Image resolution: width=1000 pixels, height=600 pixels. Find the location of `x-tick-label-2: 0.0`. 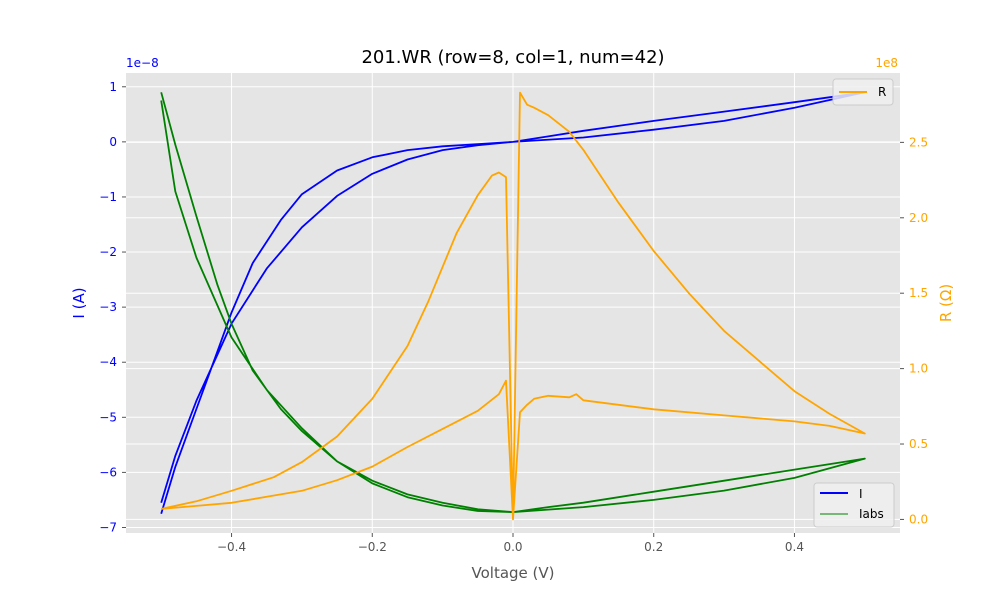

x-tick-label-2: 0.0 is located at coordinates (512, 547).